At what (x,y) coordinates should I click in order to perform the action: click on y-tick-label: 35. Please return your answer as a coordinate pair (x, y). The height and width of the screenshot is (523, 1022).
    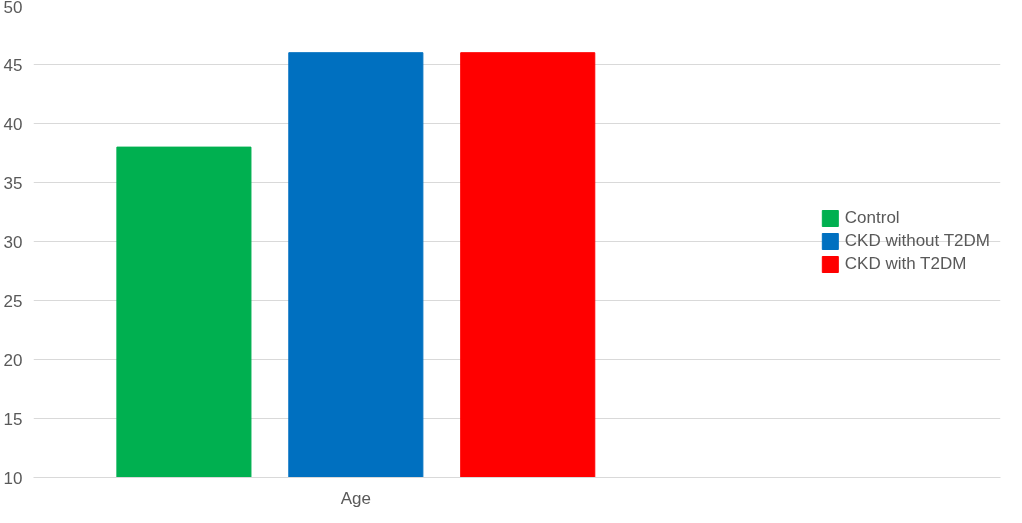
    Looking at the image, I should click on (13, 183).